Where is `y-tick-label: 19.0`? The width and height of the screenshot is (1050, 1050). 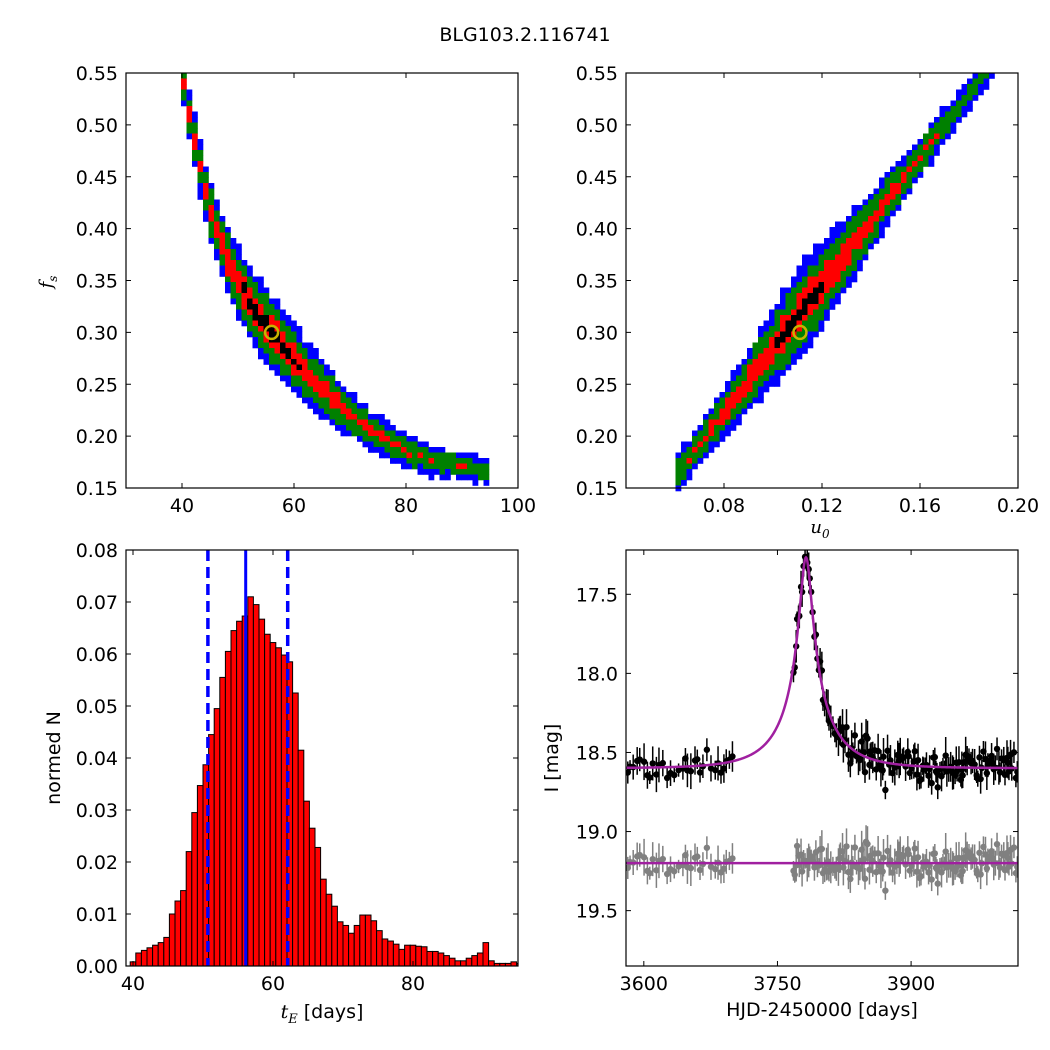
y-tick-label: 19.0 is located at coordinates (597, 833).